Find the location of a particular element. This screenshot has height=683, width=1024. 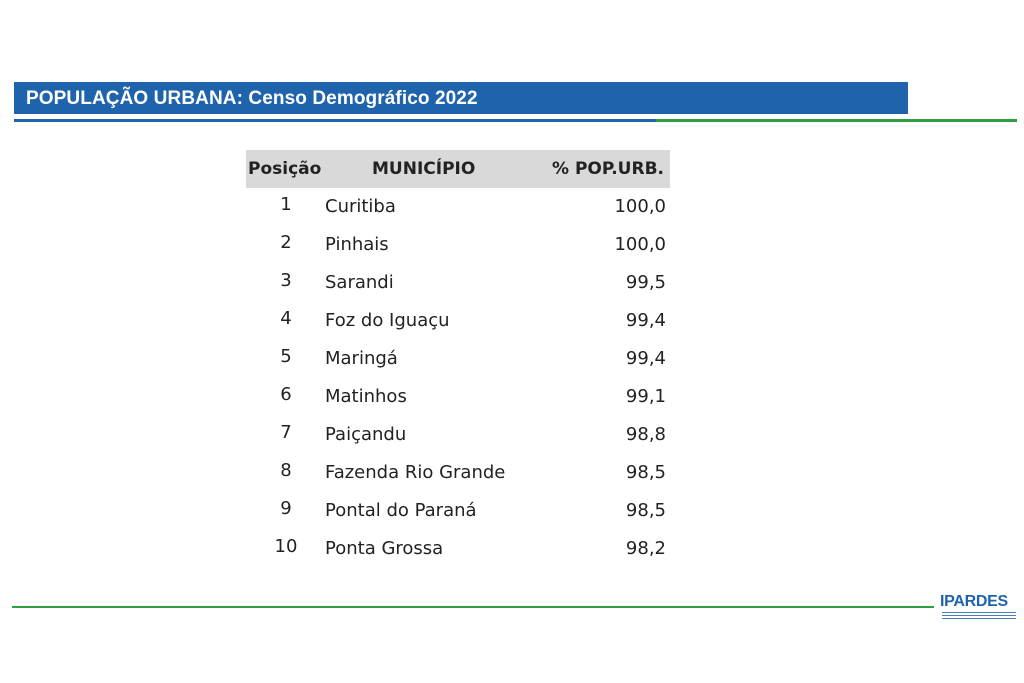

row-position: 2 is located at coordinates (286, 242).